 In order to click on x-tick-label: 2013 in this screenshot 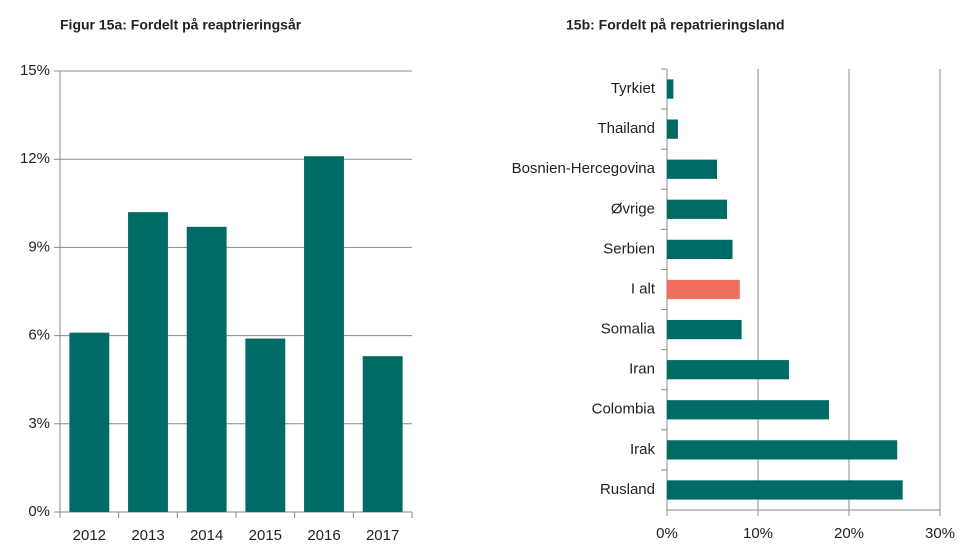, I will do `click(147, 535)`.